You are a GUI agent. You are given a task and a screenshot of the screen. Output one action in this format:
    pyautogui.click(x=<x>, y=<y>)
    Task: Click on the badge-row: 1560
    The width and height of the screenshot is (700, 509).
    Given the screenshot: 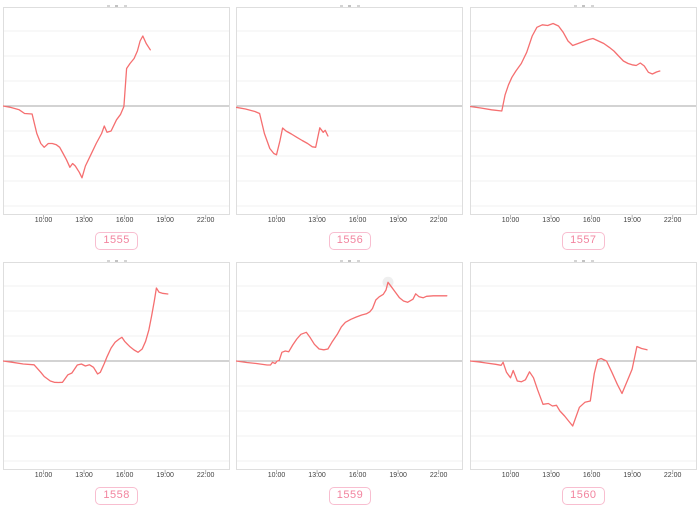 What is the action you would take?
    pyautogui.click(x=583, y=496)
    